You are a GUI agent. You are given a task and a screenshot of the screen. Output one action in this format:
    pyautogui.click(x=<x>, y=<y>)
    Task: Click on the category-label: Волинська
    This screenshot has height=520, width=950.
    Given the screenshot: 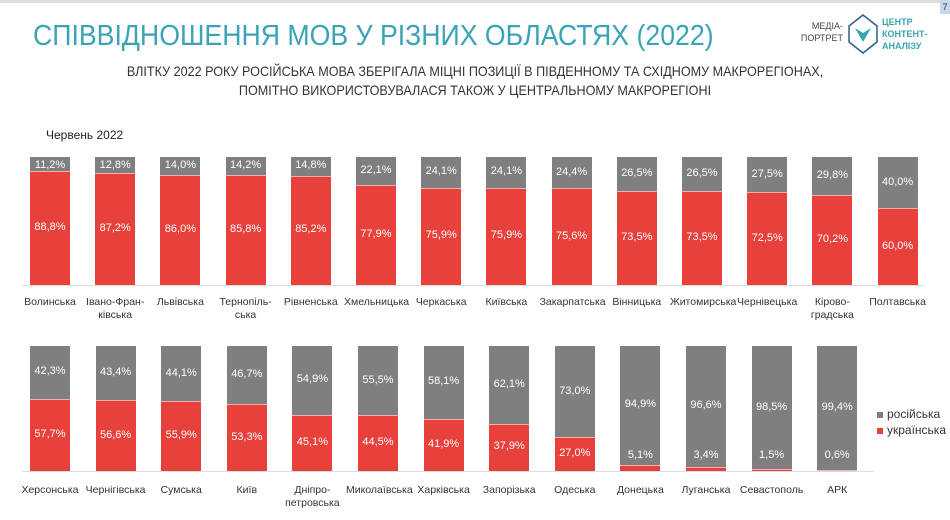 What is the action you would take?
    pyautogui.click(x=50, y=302)
    